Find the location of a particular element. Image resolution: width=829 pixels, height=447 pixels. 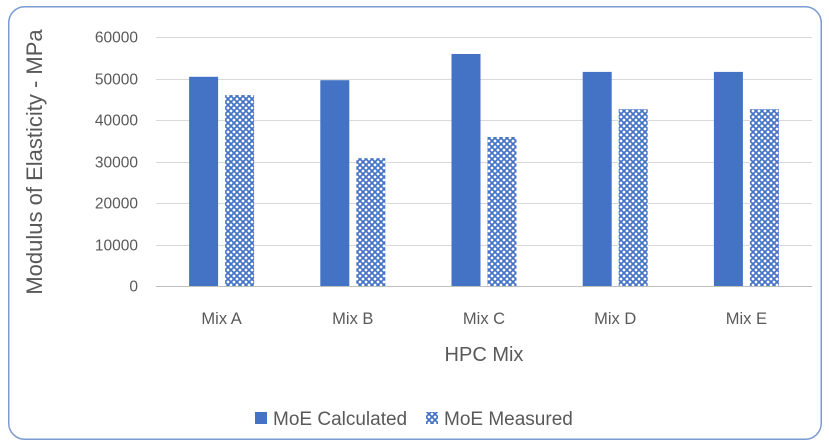

bar-moe-calculated-mix-d is located at coordinates (597, 179).